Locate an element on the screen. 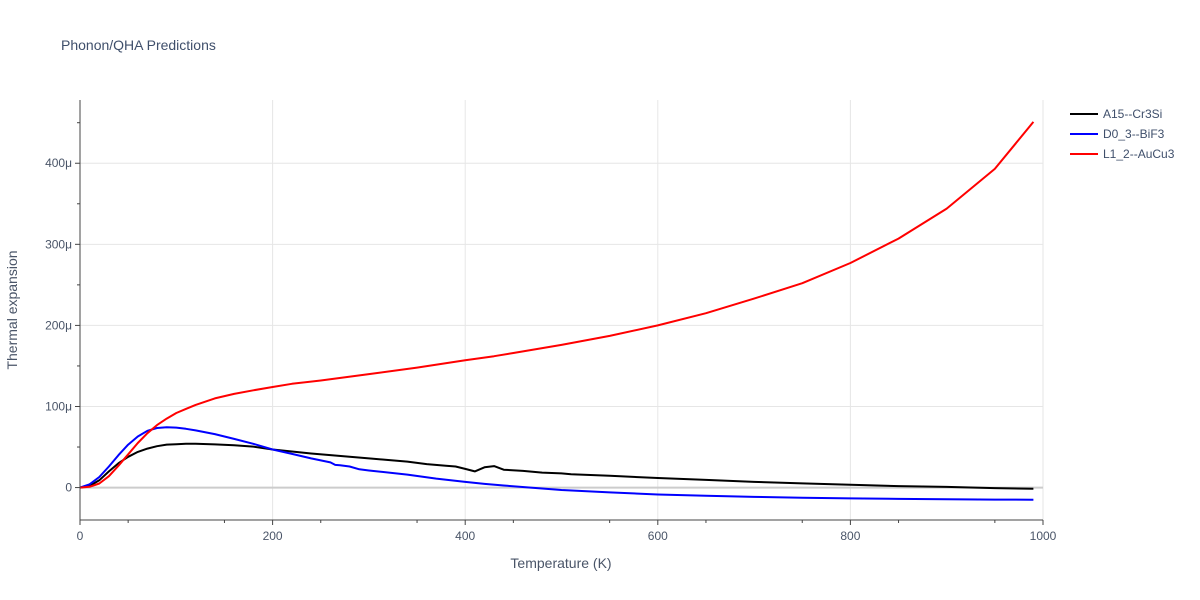 This screenshot has height=600, width=1200. x-axis-ticks: 0 200 400 600 800 1000 is located at coordinates (567, 531).